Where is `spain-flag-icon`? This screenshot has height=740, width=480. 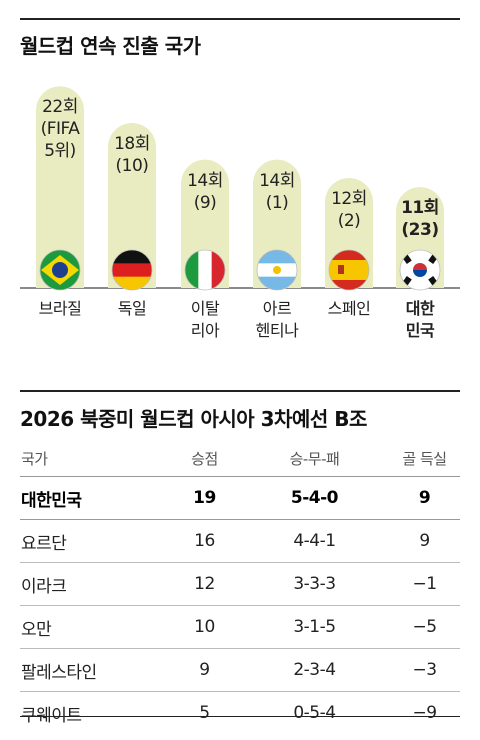 spain-flag-icon is located at coordinates (349, 270).